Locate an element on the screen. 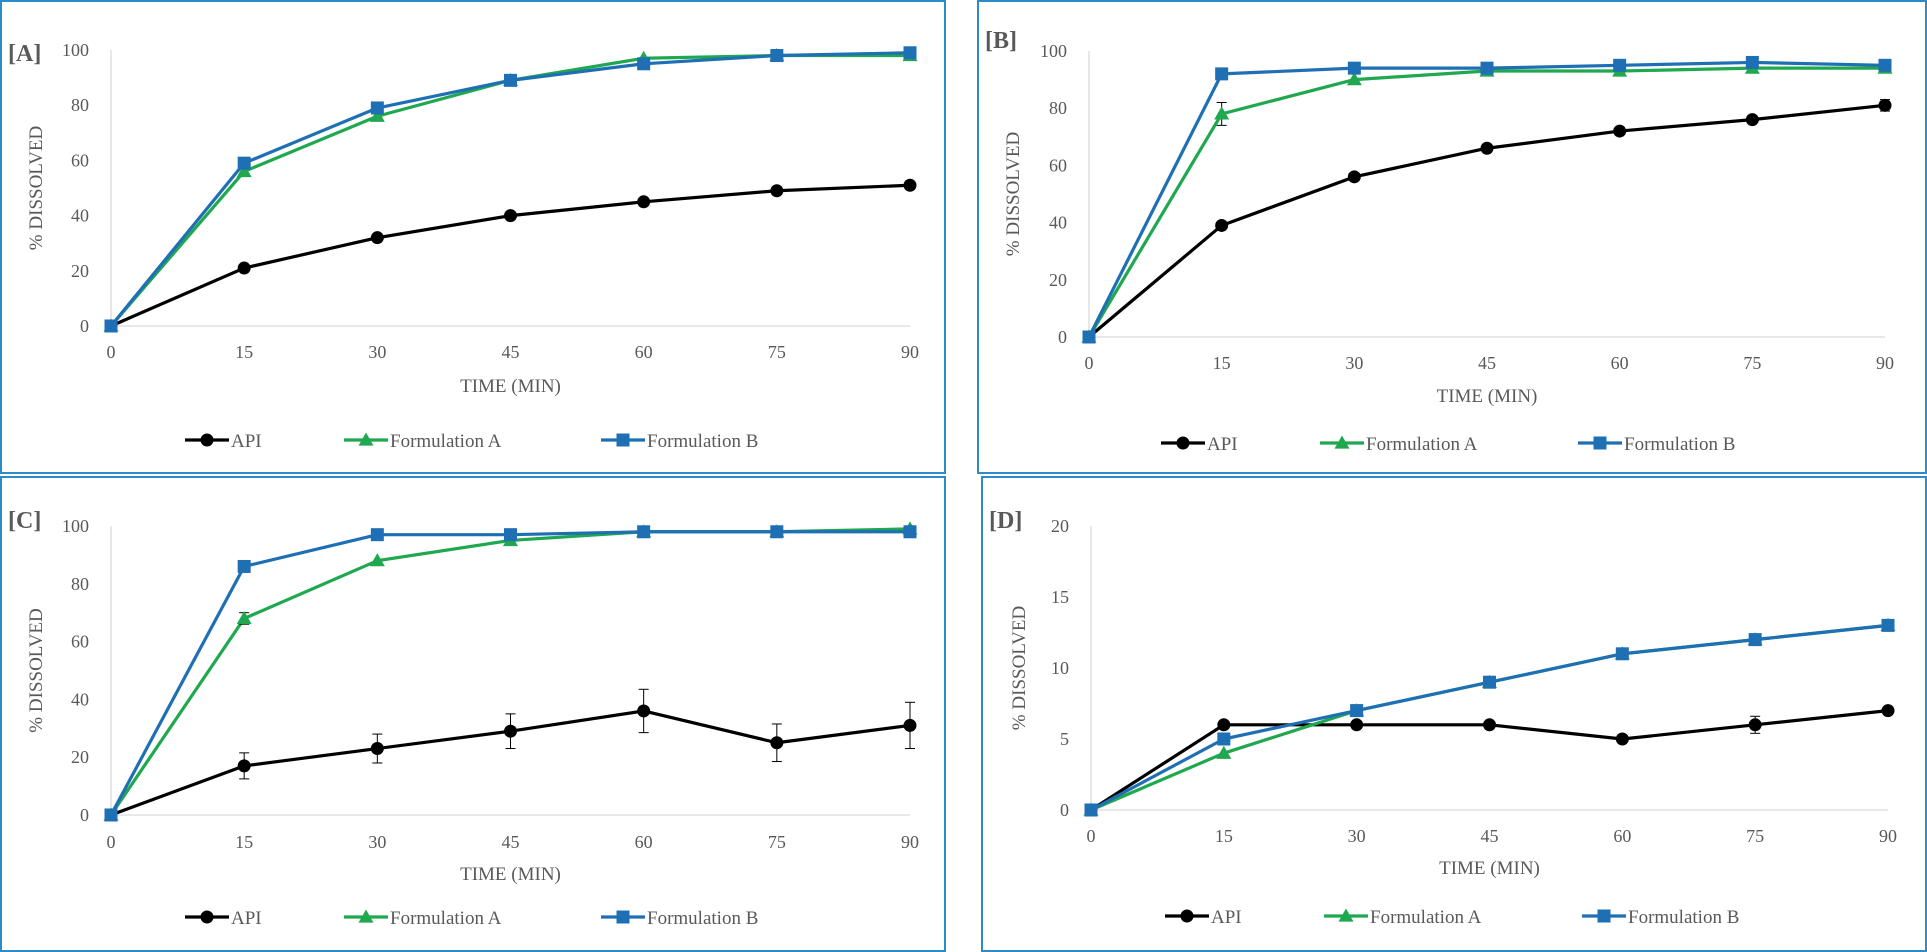  series-formulation-a is located at coordinates (510, 671).